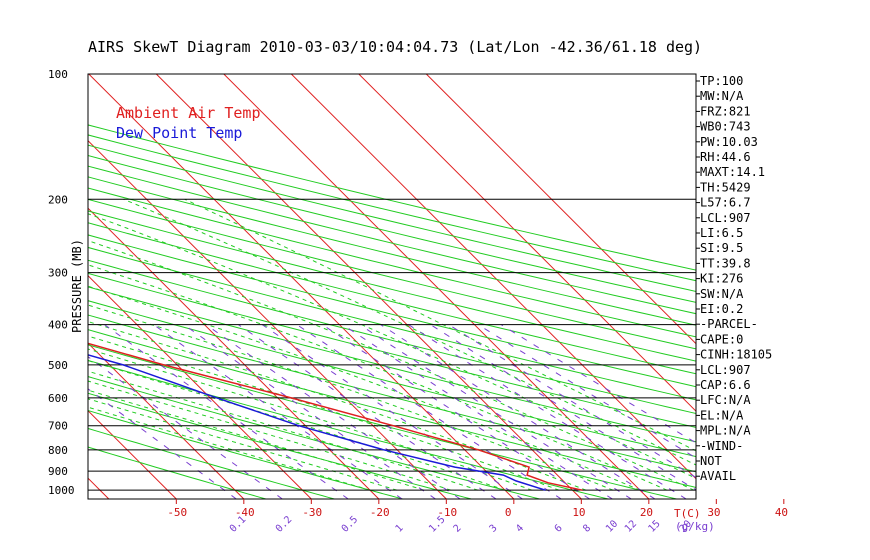  I want to click on index-item: -WIND-, so click(721, 446).